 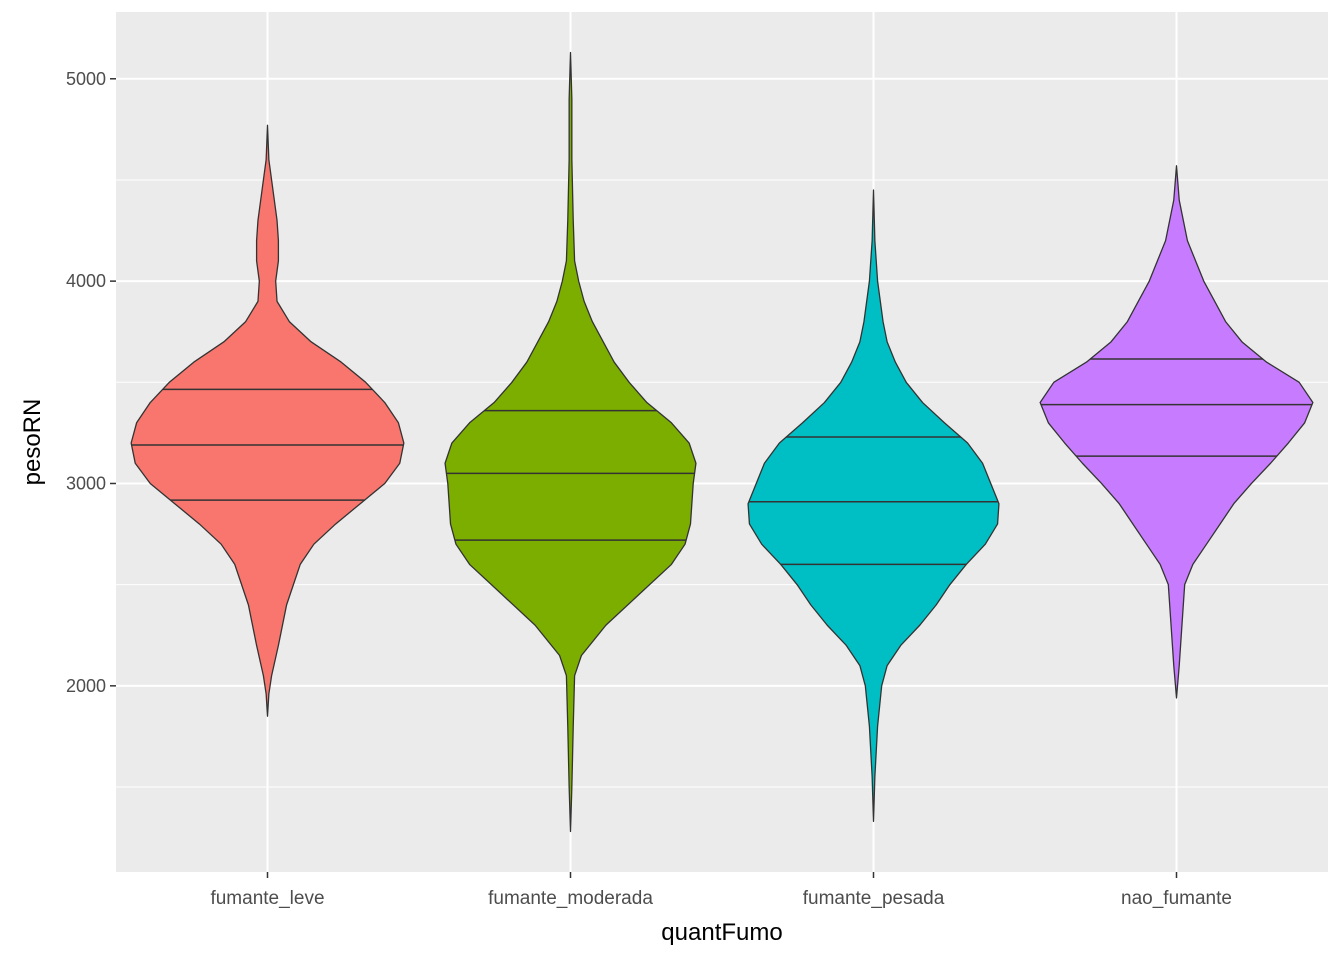 I want to click on y-axis: 2000 3000 4000 5000, so click(x=91, y=382).